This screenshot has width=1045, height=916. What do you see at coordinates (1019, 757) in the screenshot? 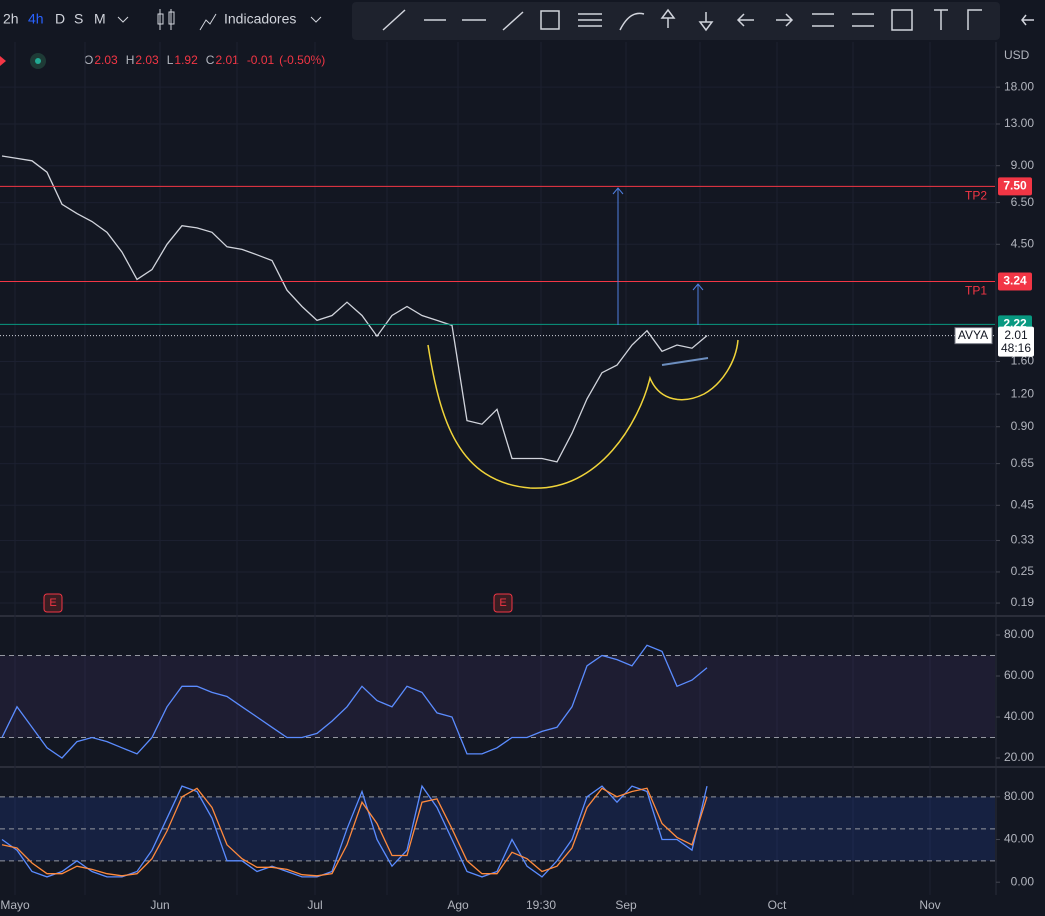
I see `y-tick-label: 20.00` at bounding box center [1019, 757].